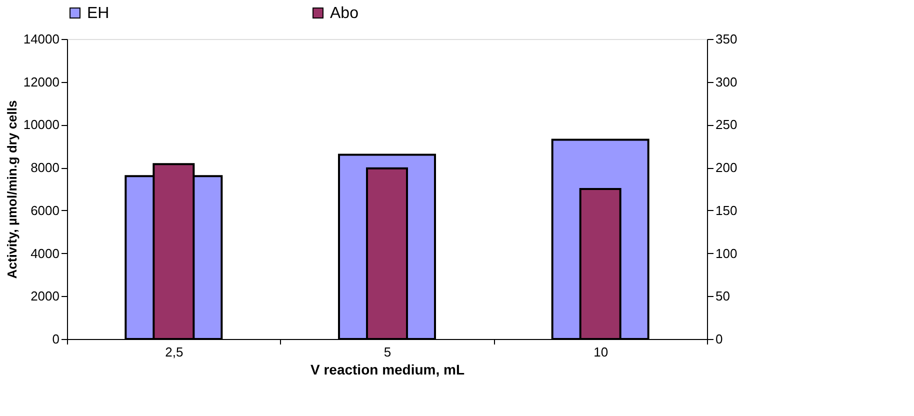 Image resolution: width=914 pixels, height=416 pixels. I want to click on y2-tick-label: 300, so click(727, 82).